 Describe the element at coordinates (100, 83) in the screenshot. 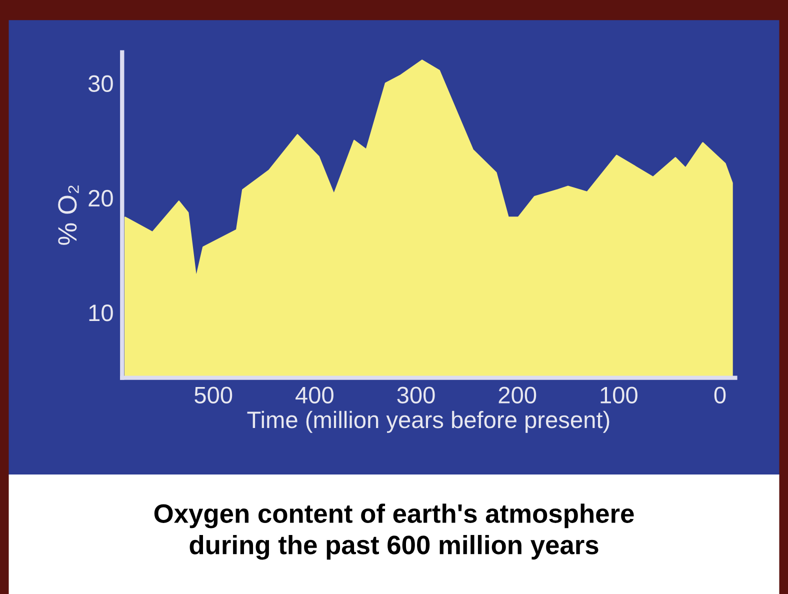

I see `y-tick-label: 30` at that location.